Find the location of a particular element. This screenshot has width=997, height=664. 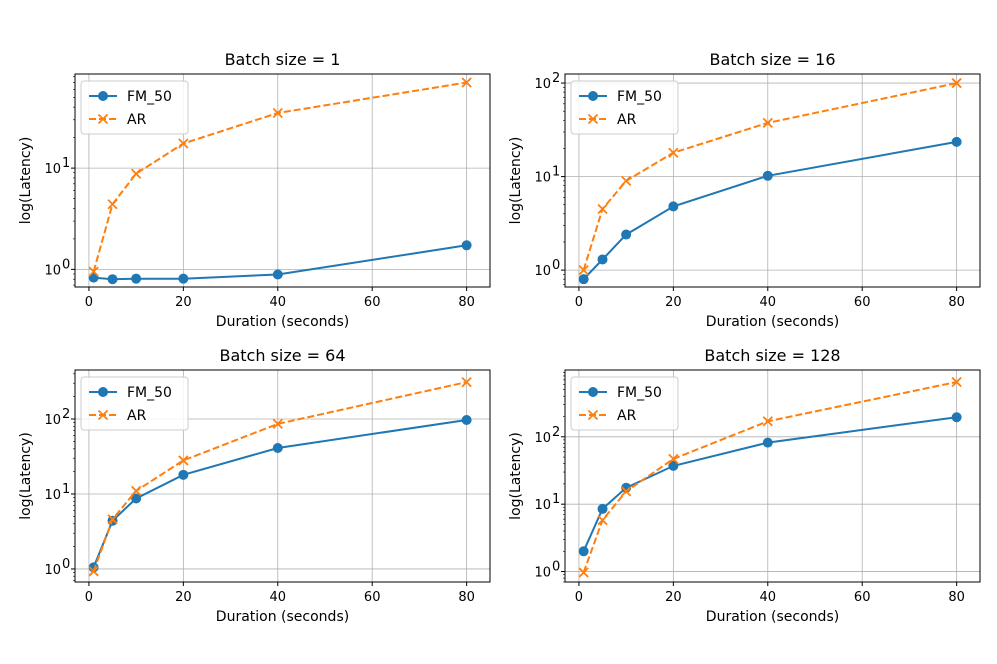

chart-title: Batch size = 1 is located at coordinates (283, 59).